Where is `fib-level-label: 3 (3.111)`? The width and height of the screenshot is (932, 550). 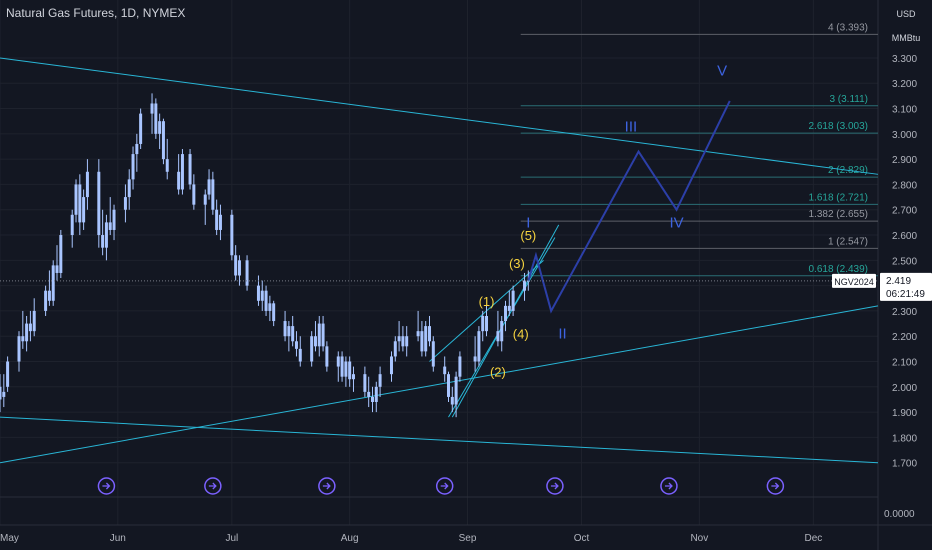 fib-level-label: 3 (3.111) is located at coordinates (848, 99).